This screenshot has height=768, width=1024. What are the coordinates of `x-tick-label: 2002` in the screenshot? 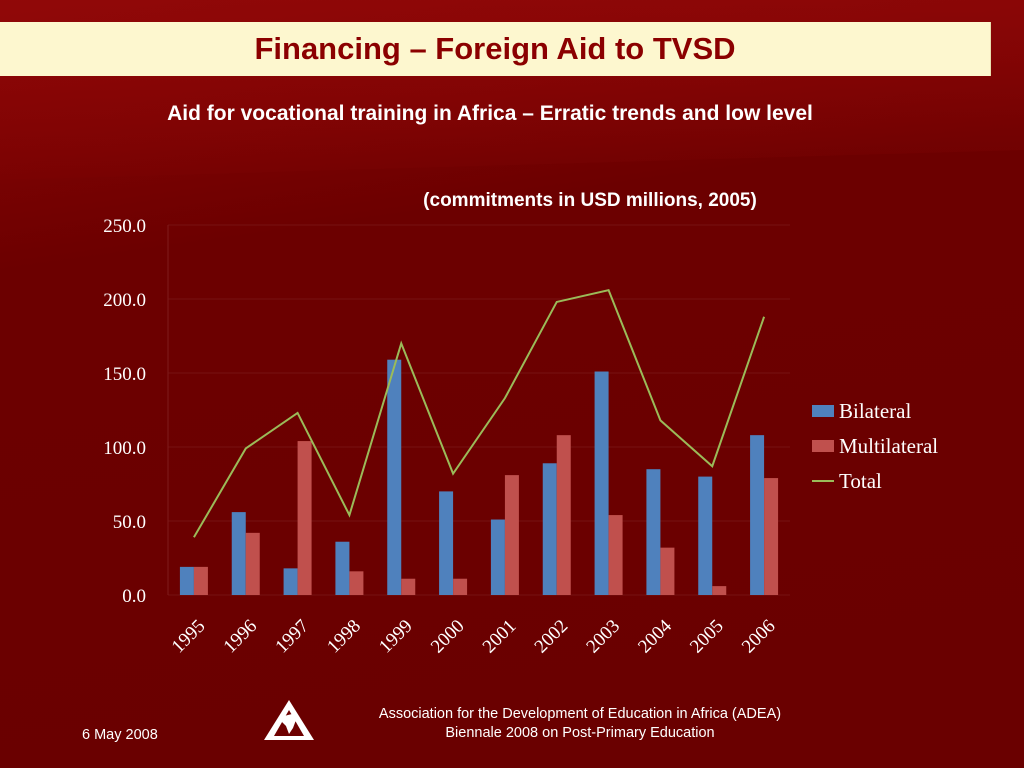 It's located at (552, 637).